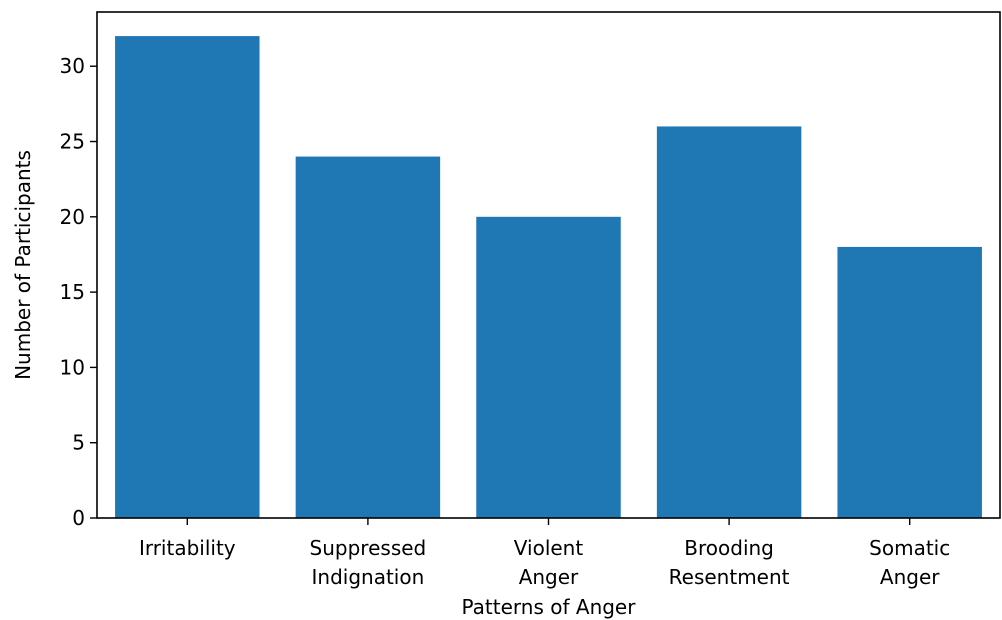  I want to click on y-tick-label: 5, so click(78, 443).